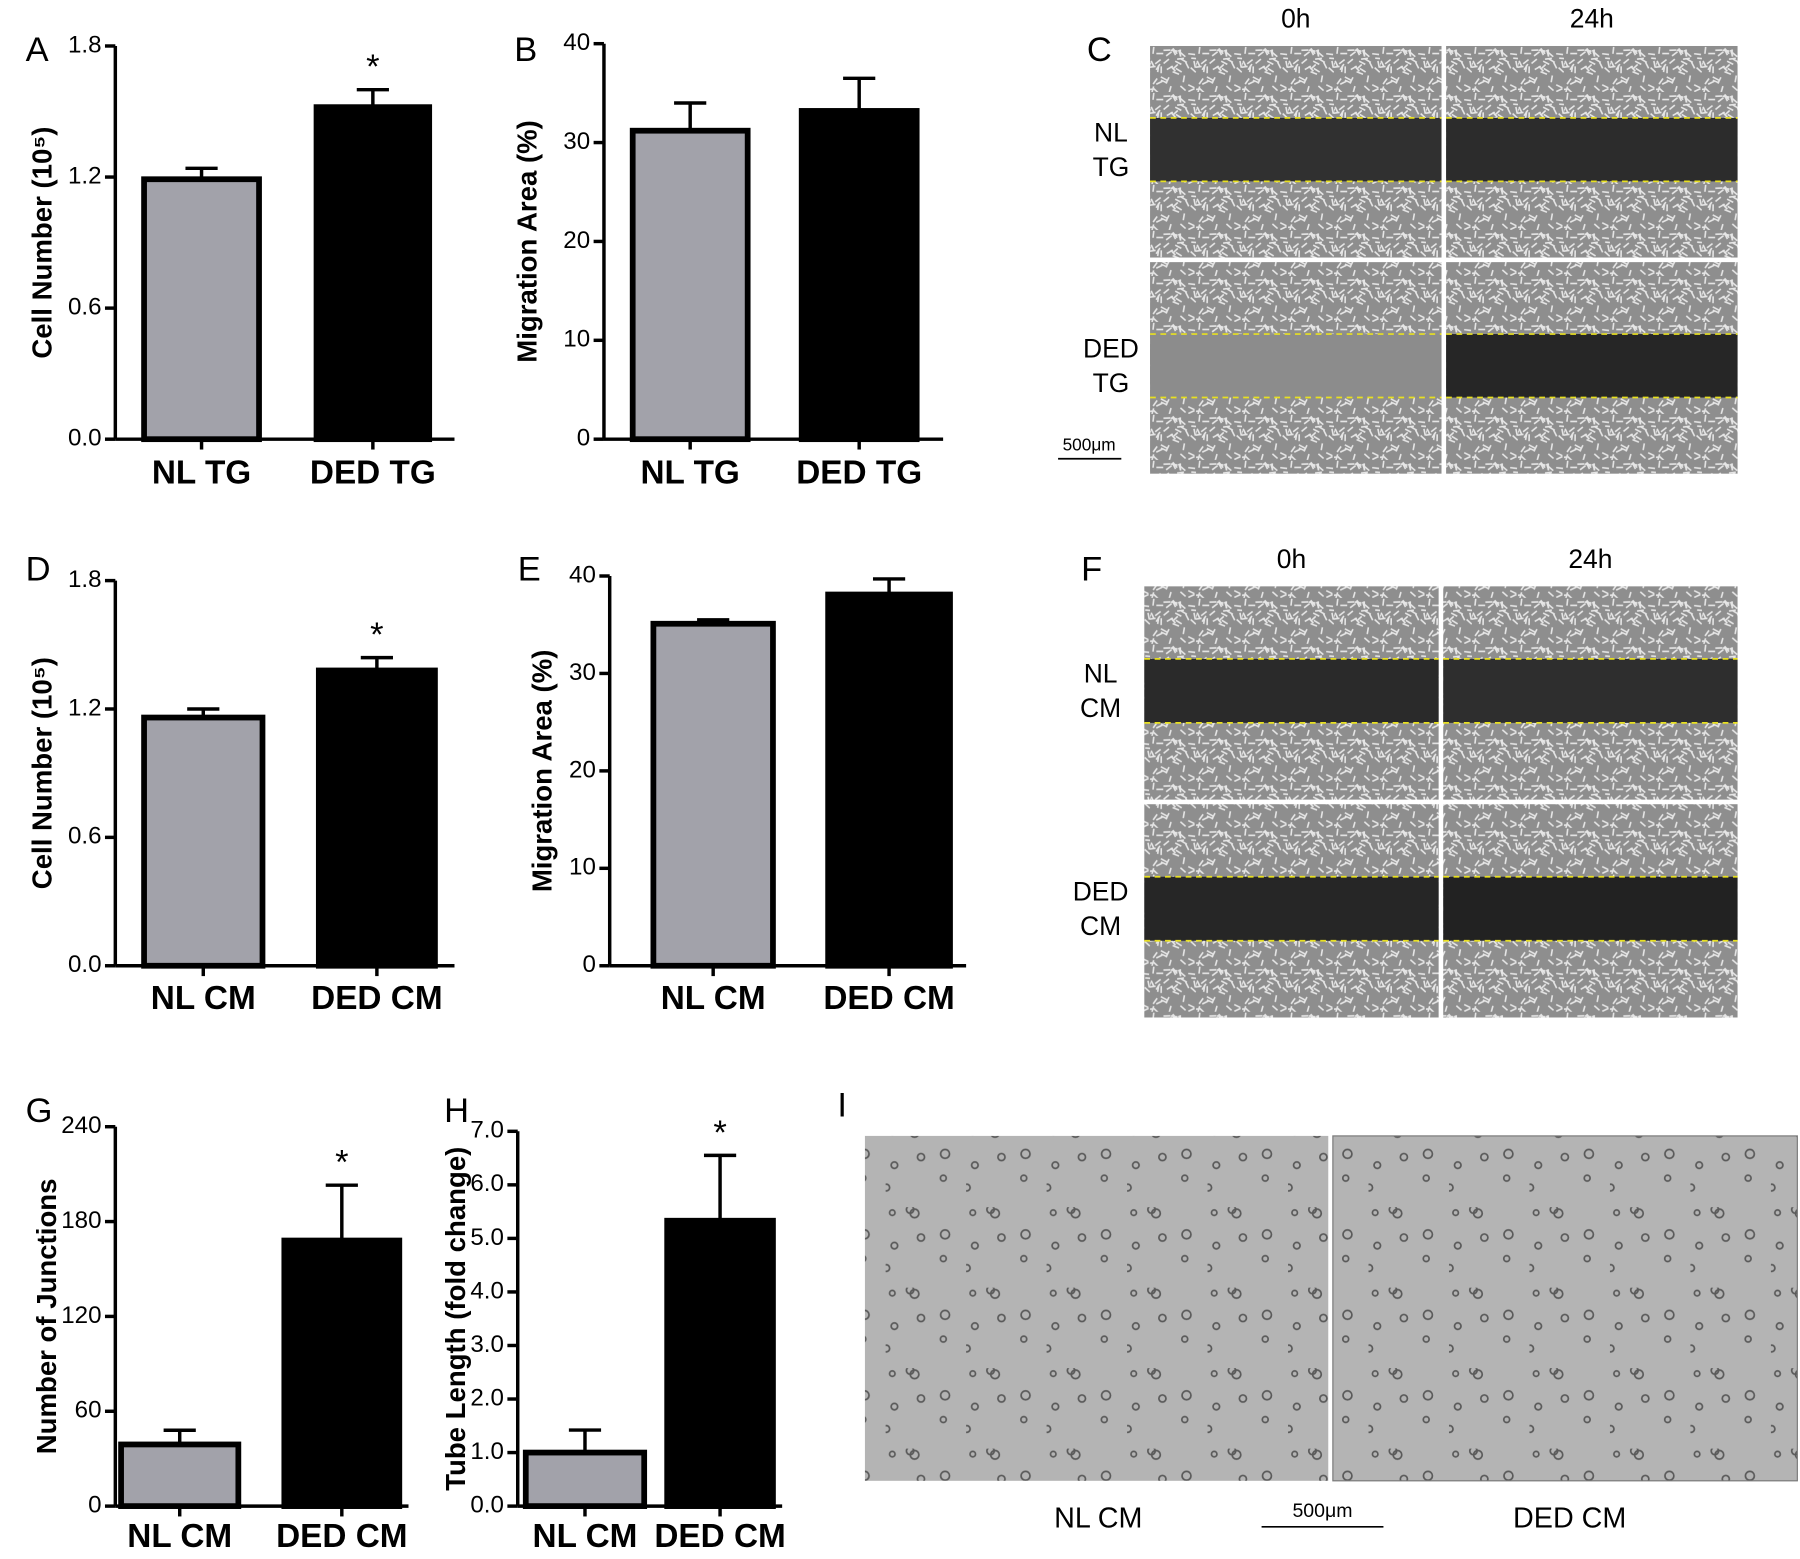  Describe the element at coordinates (81, 1315) in the screenshot. I see `y-tick-label: 120` at that location.